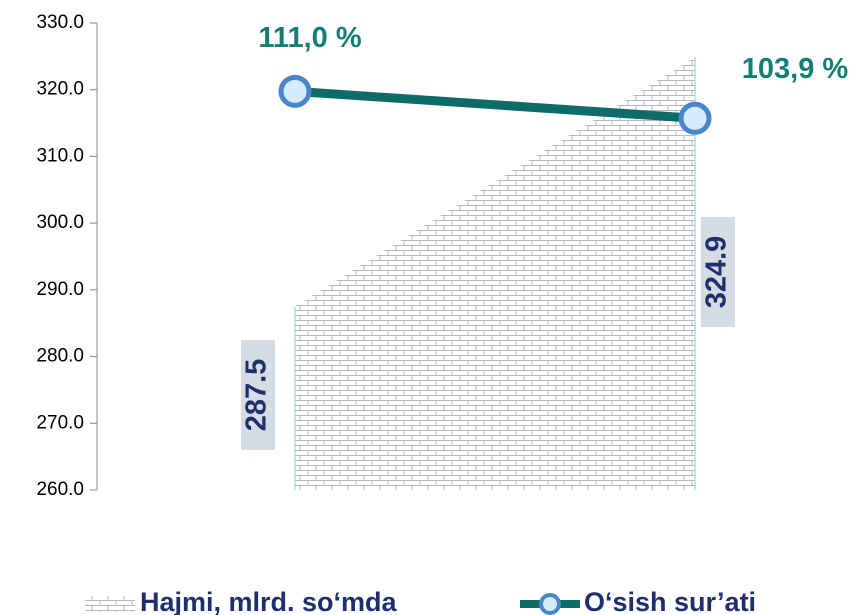 The image size is (867, 615). Describe the element at coordinates (110, 604) in the screenshot. I see `legend-swatch` at that location.